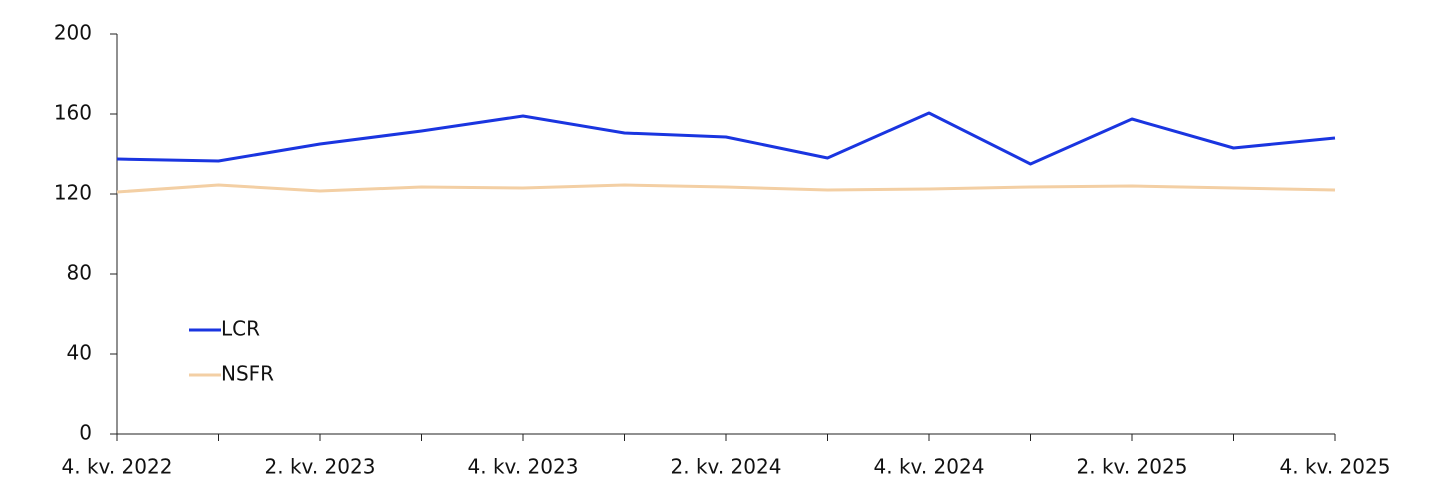 The image size is (1445, 490). Describe the element at coordinates (240, 329) in the screenshot. I see `legend-label: LCR` at that location.